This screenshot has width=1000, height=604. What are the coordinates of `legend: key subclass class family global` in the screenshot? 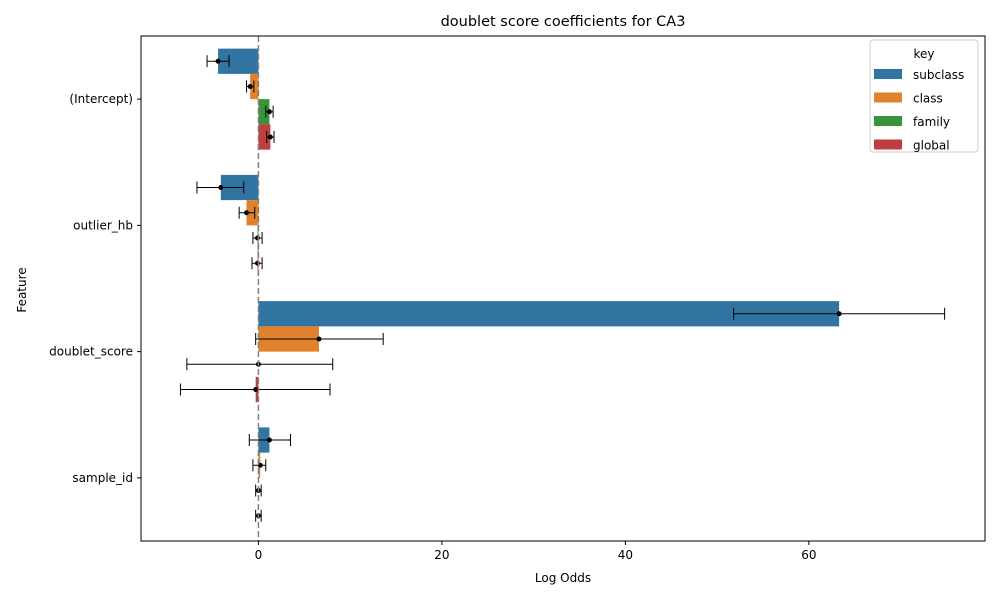 It's located at (924, 96).